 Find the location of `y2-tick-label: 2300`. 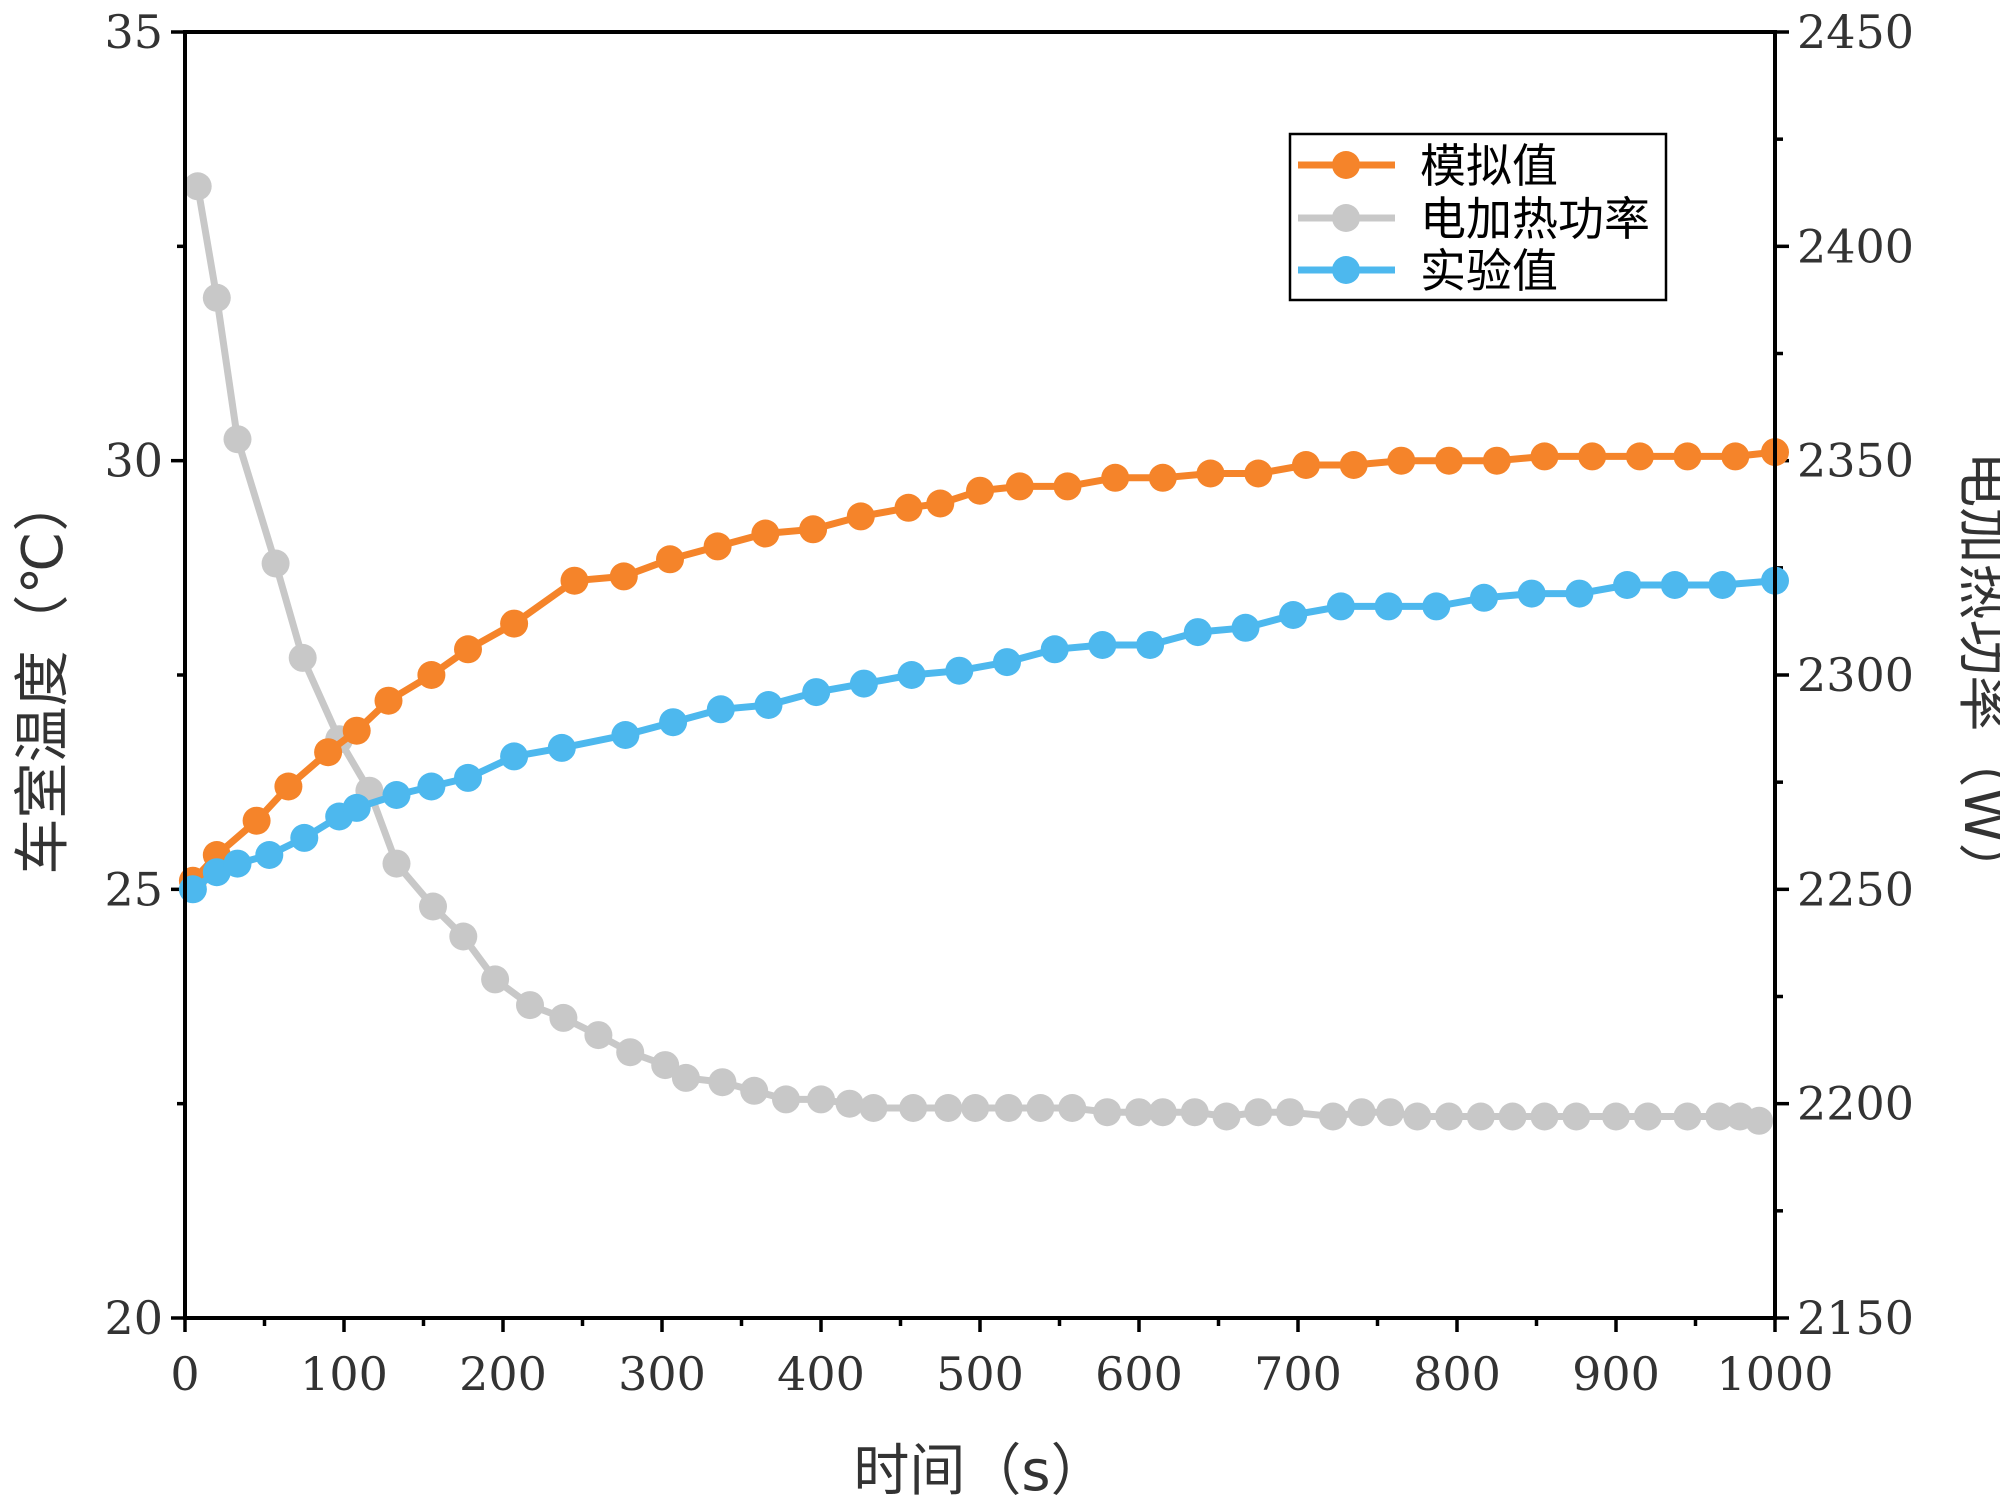

y2-tick-label: 2300 is located at coordinates (1855, 675).